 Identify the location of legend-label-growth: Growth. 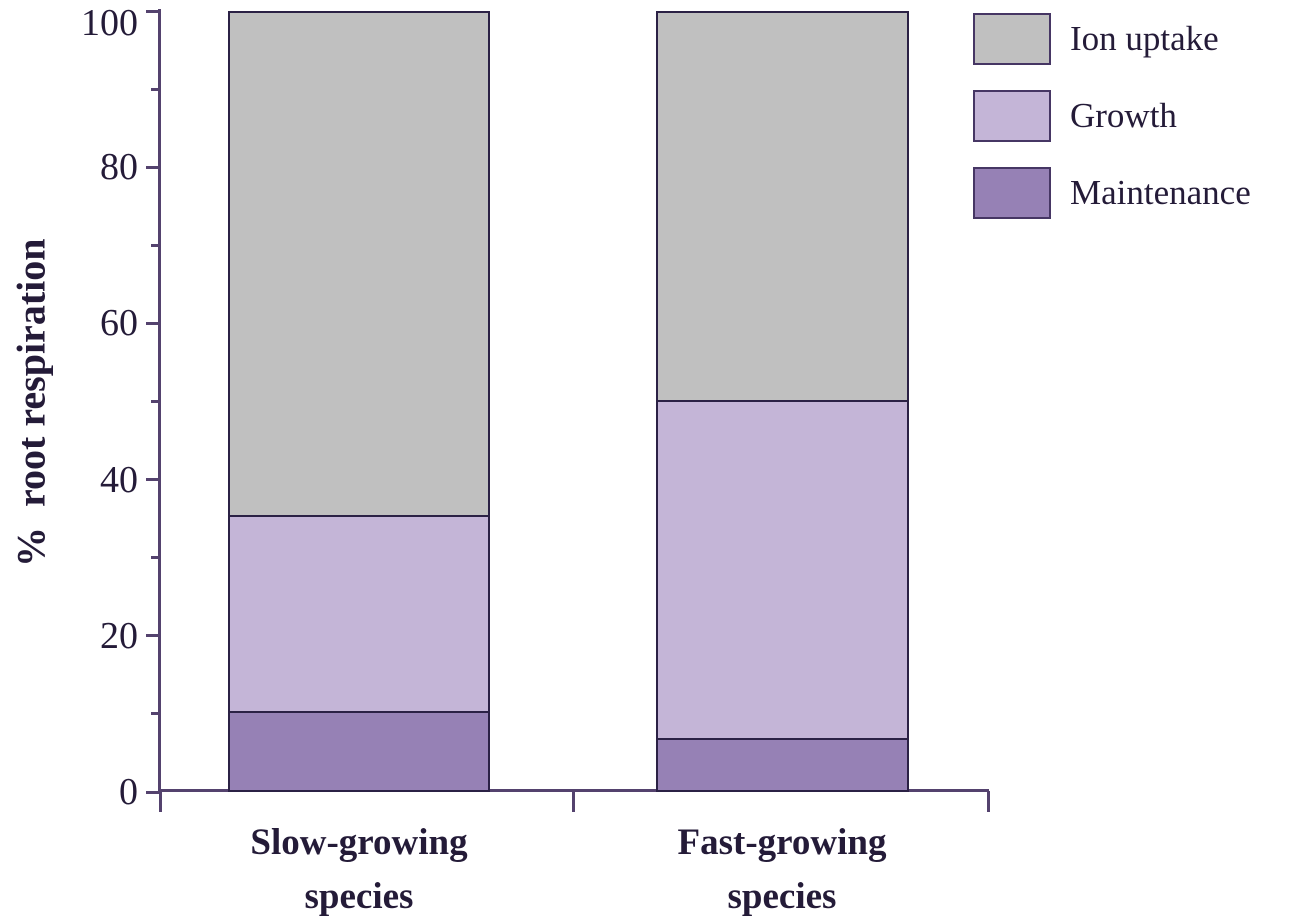
(1123, 115).